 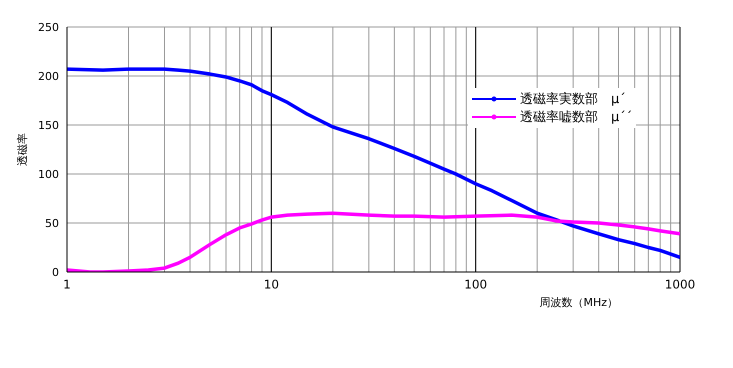 I want to click on y-tick-label: 250, so click(x=48, y=27).